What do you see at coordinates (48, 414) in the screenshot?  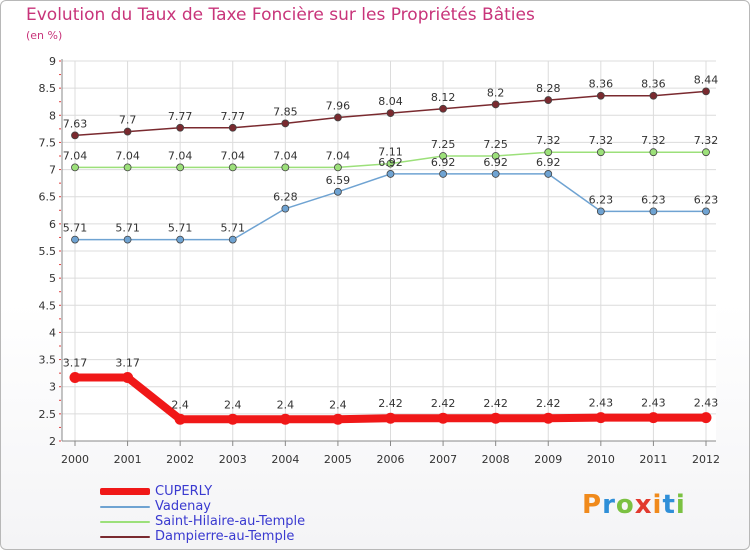 I see `y-tick-label: 2.5` at bounding box center [48, 414].